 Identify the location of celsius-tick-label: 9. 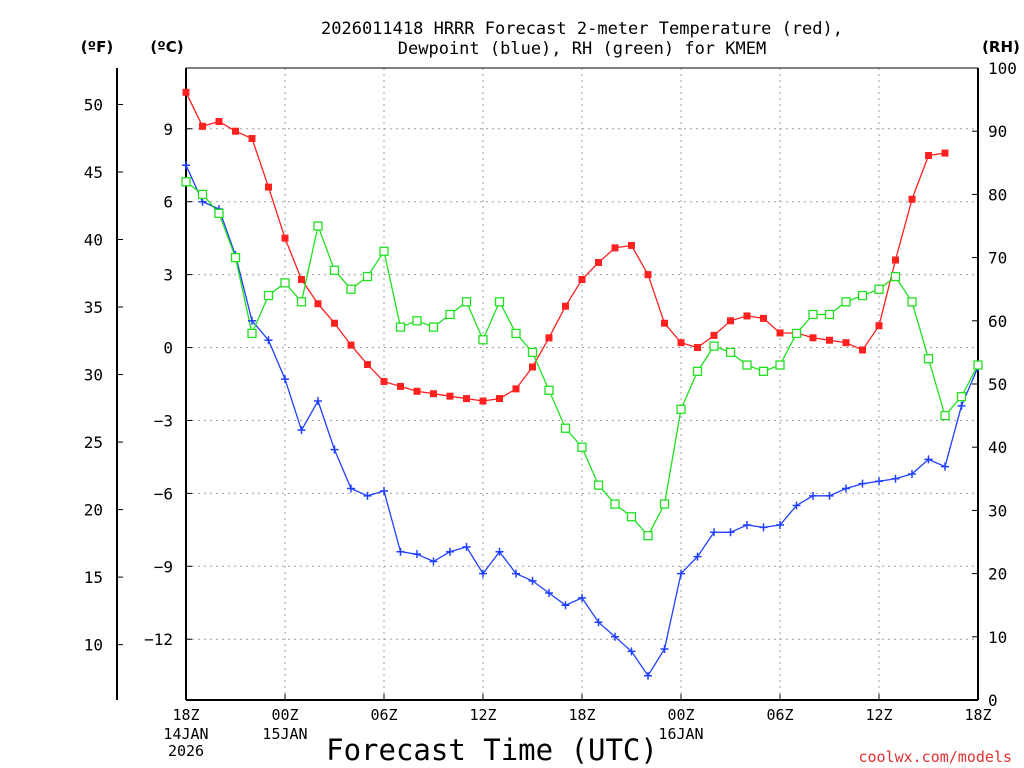
(168, 129).